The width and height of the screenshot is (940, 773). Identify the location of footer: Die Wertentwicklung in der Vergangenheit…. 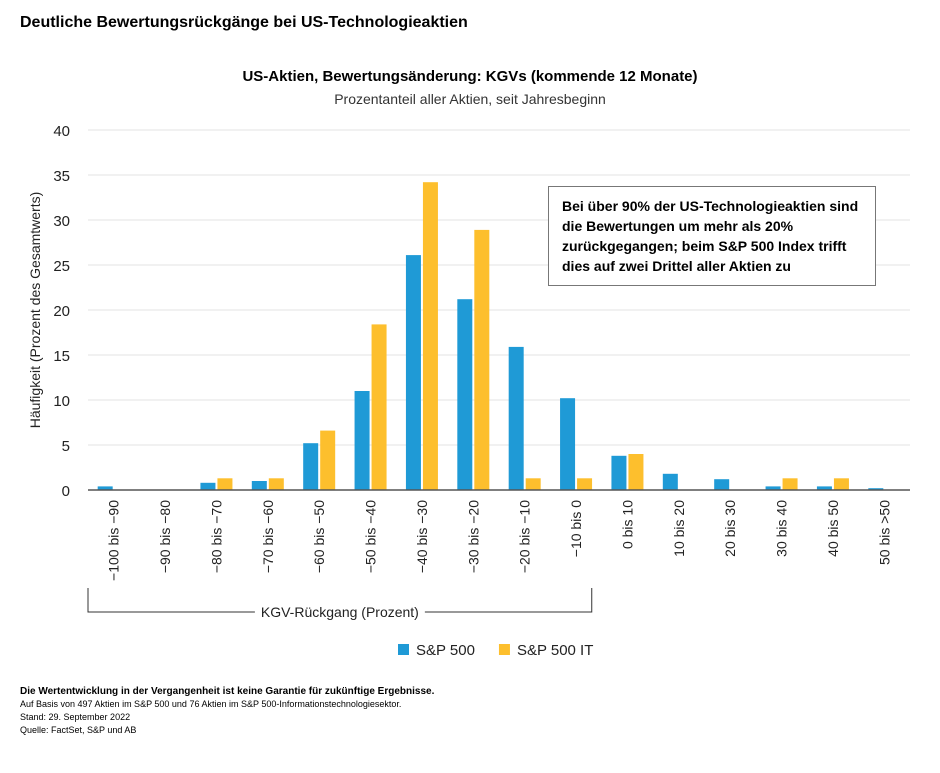
(227, 711).